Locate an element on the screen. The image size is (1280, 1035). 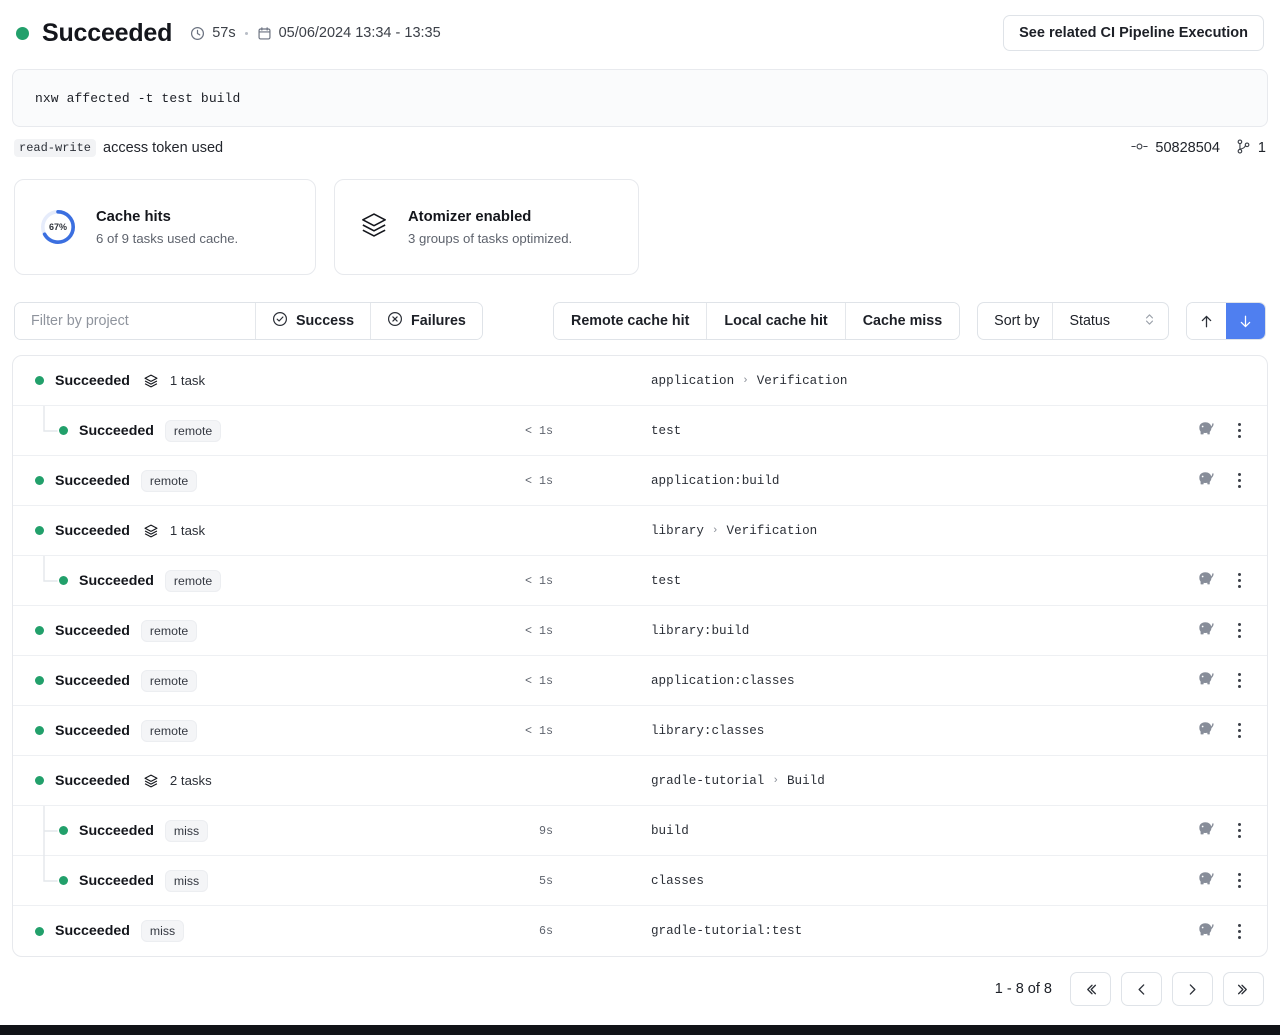
sort-descending-button is located at coordinates (1245, 321).